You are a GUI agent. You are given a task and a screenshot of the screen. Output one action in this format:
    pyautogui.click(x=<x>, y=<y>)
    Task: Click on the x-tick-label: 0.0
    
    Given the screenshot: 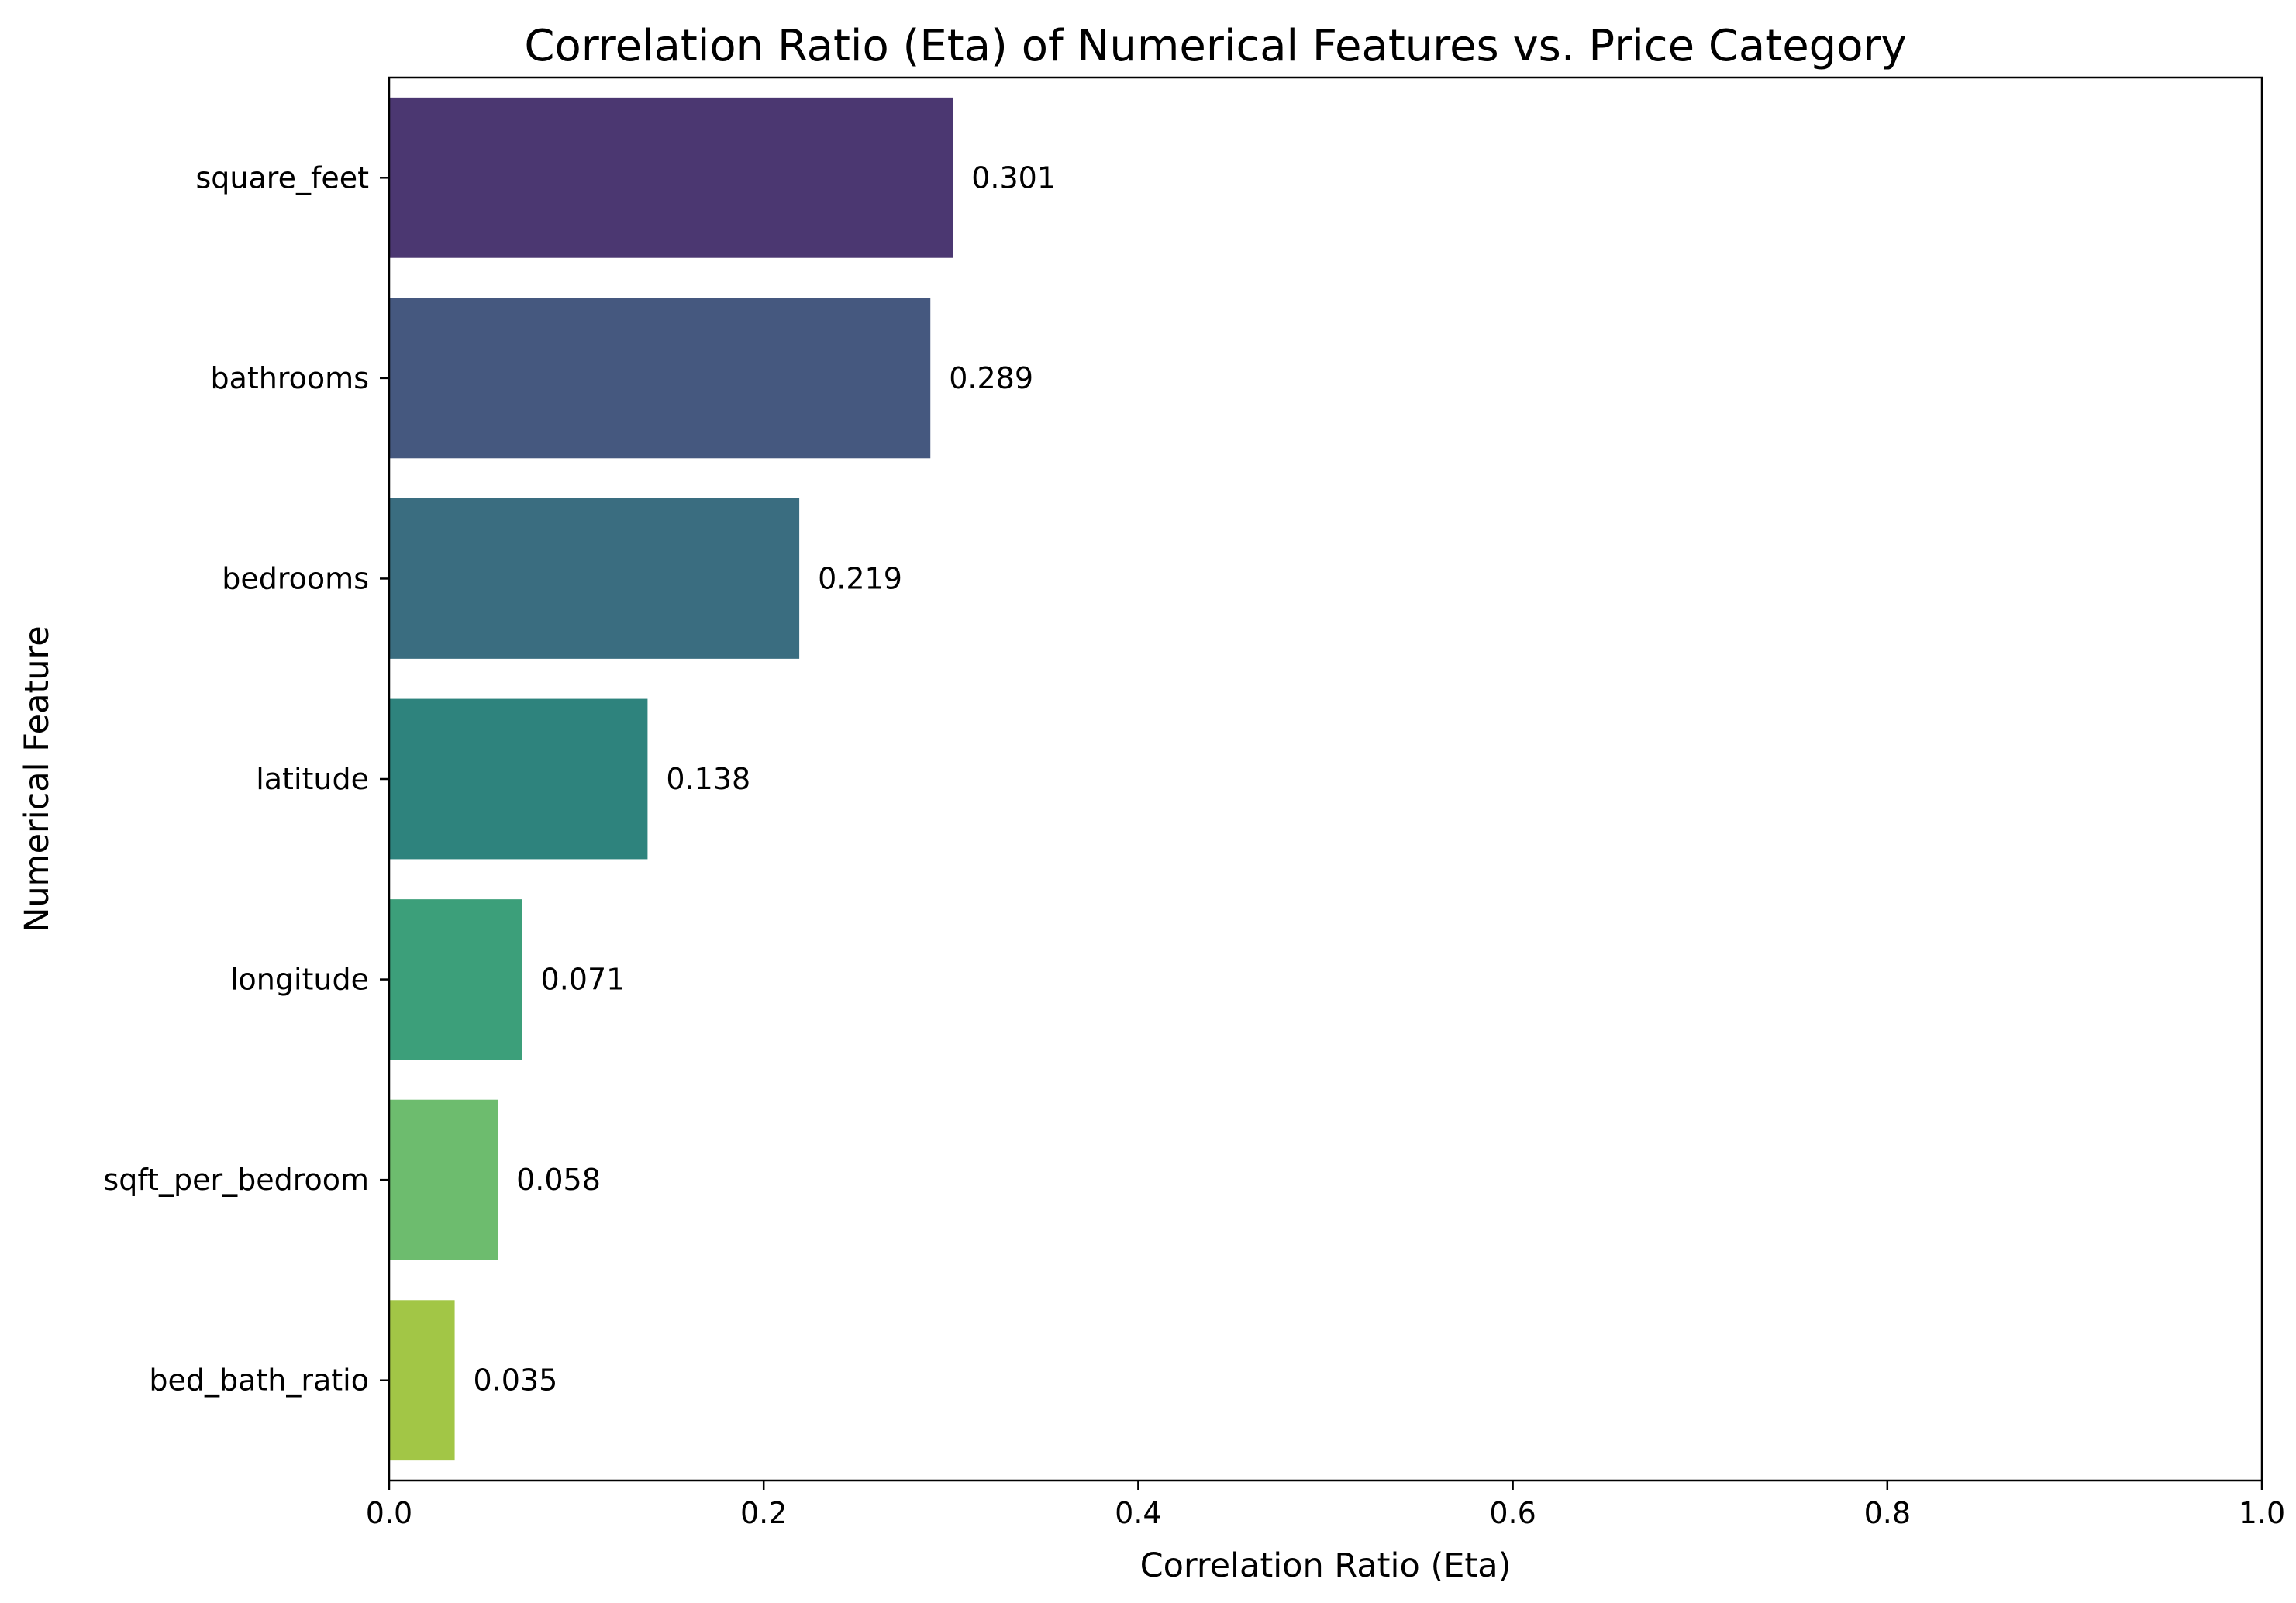 What is the action you would take?
    pyautogui.click(x=389, y=1513)
    